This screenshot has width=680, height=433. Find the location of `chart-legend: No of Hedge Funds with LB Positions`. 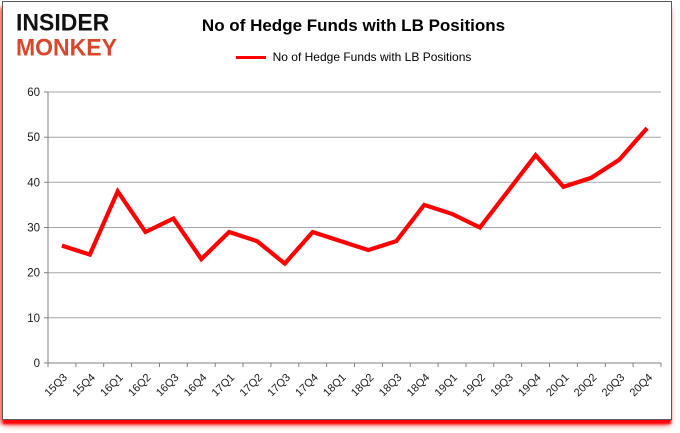

chart-legend: No of Hedge Funds with LB Positions is located at coordinates (353, 57).